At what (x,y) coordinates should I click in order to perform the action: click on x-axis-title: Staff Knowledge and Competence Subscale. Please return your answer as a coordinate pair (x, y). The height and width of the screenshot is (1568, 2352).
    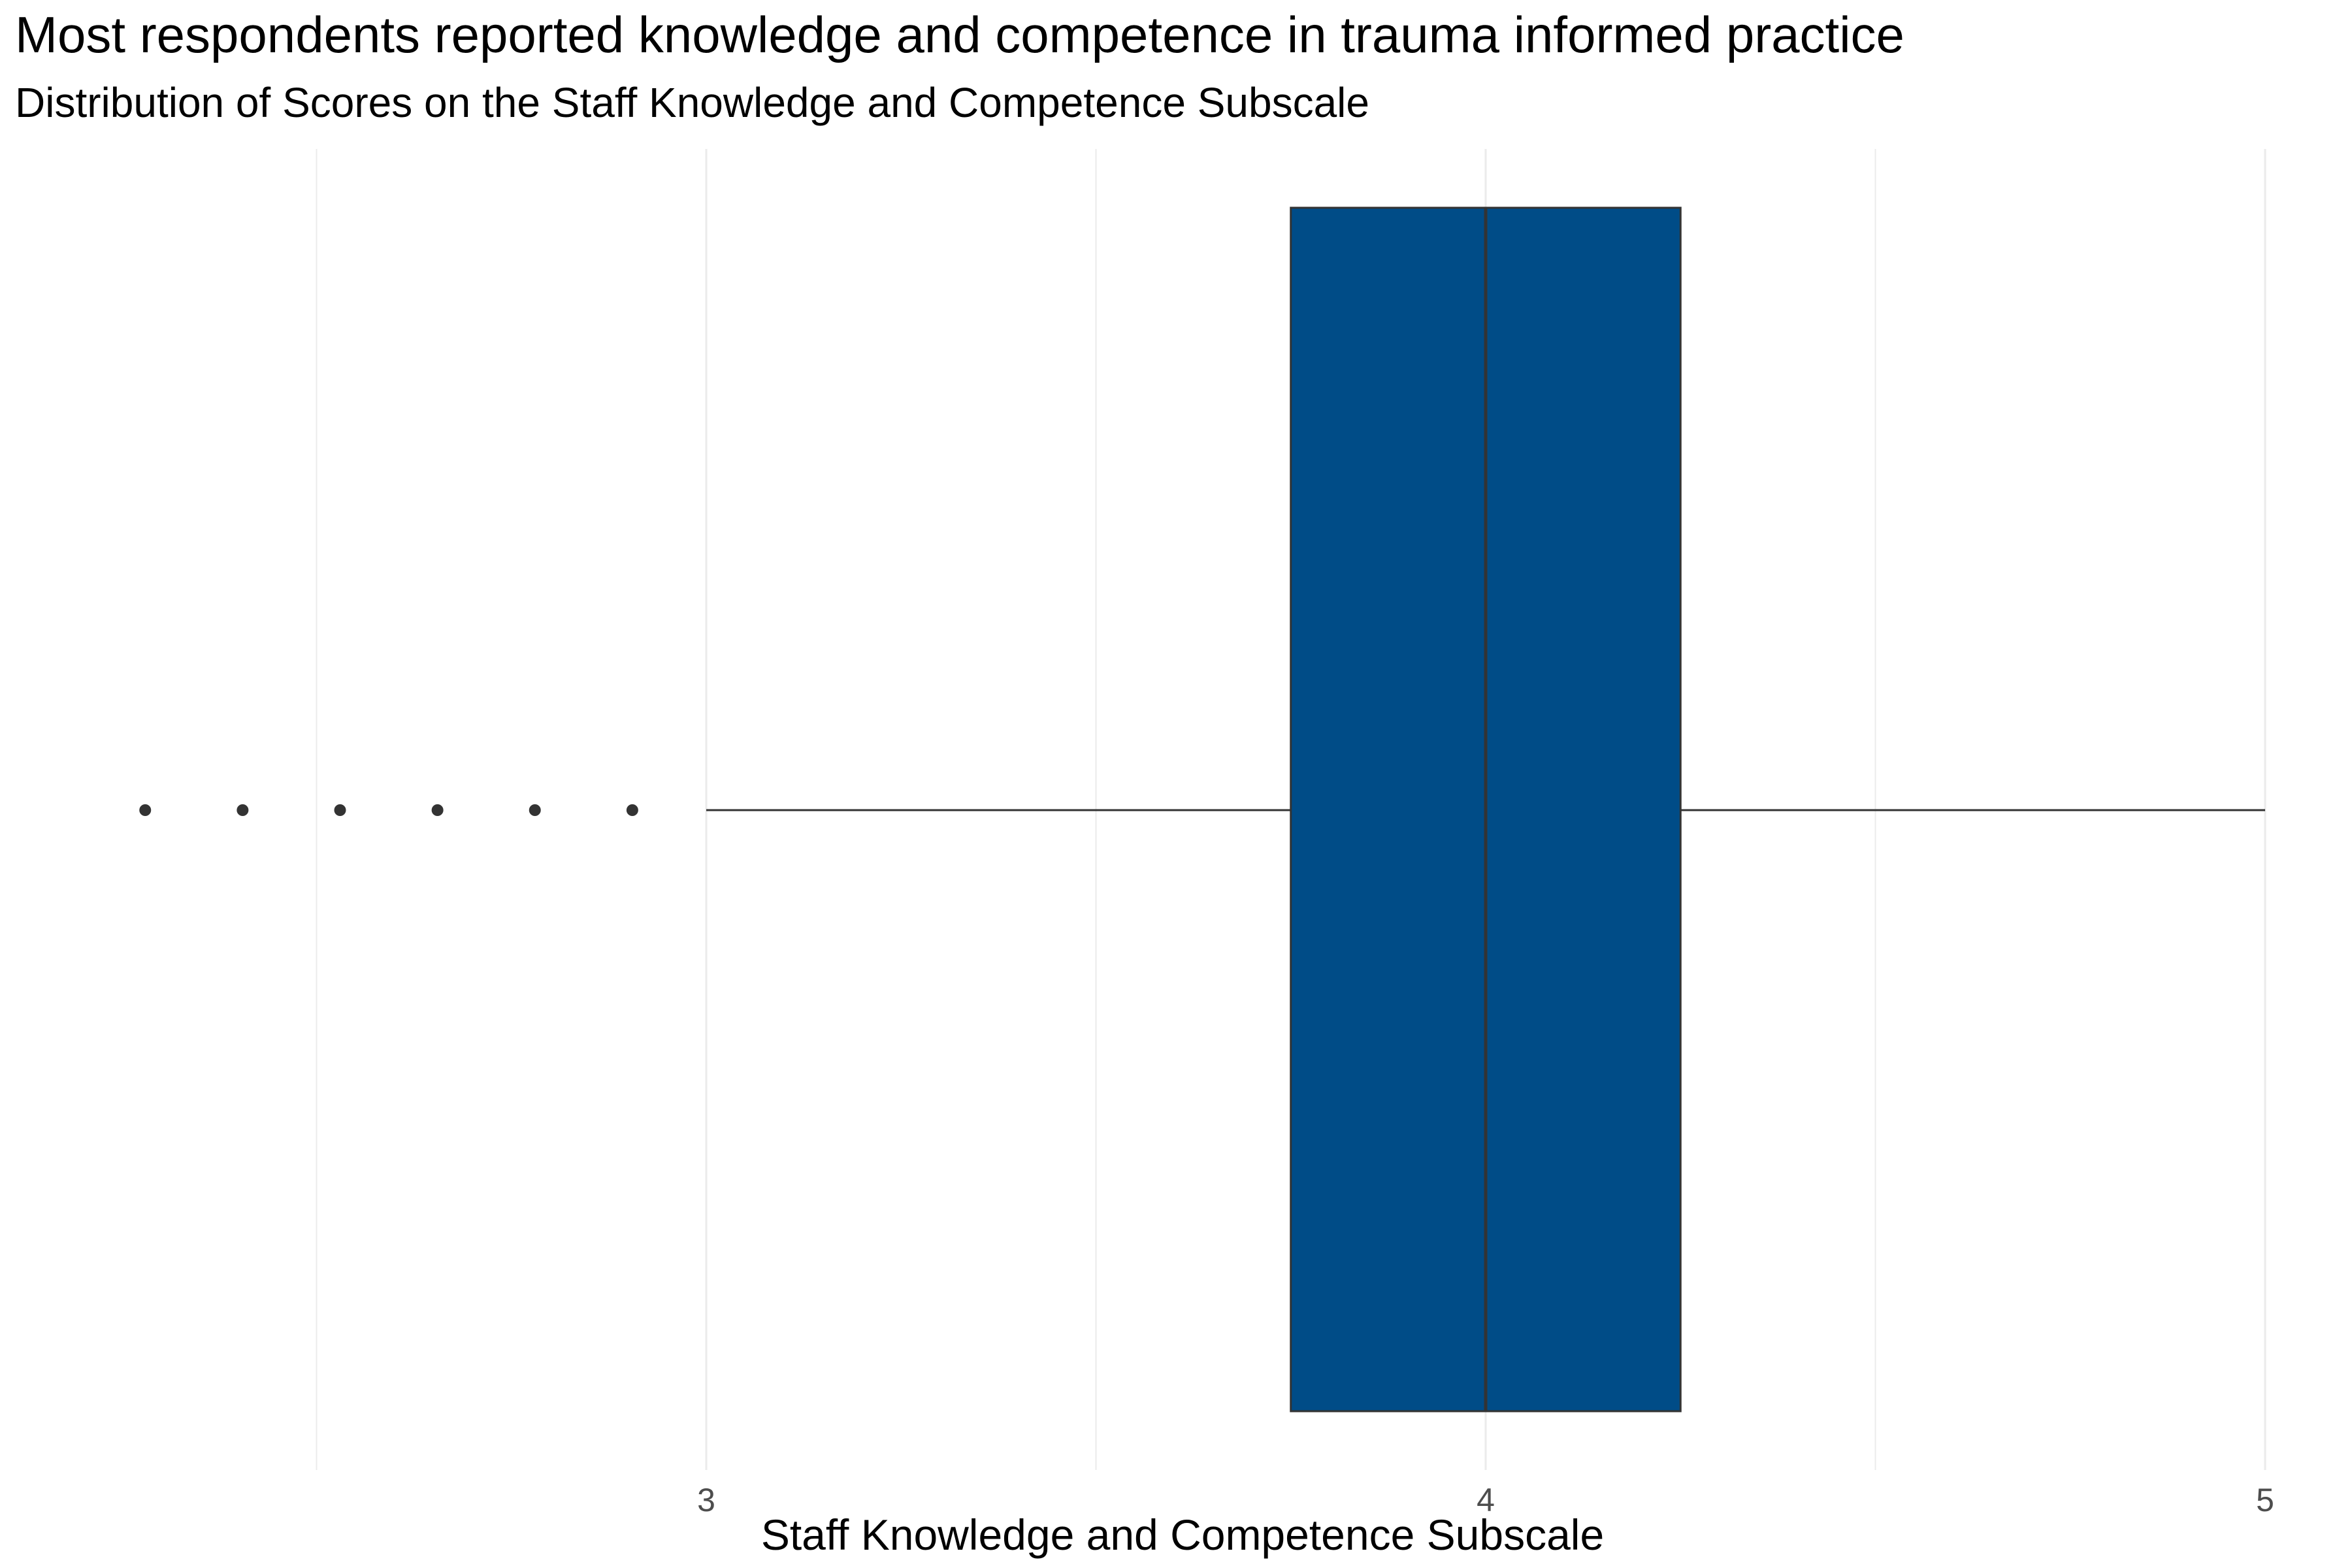
    Looking at the image, I should click on (1182, 1535).